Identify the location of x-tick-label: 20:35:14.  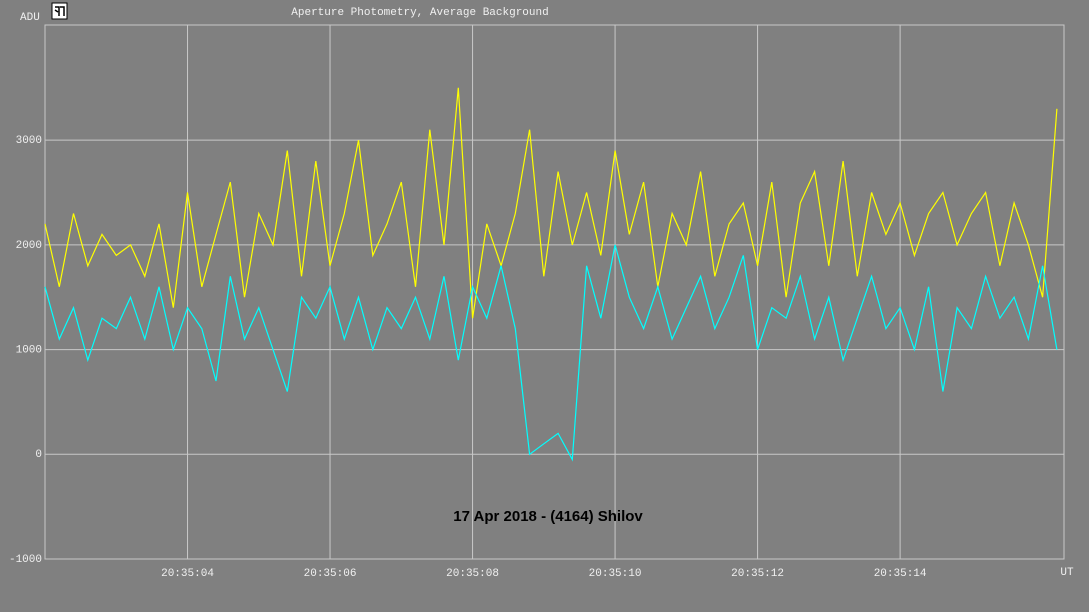
(900, 574).